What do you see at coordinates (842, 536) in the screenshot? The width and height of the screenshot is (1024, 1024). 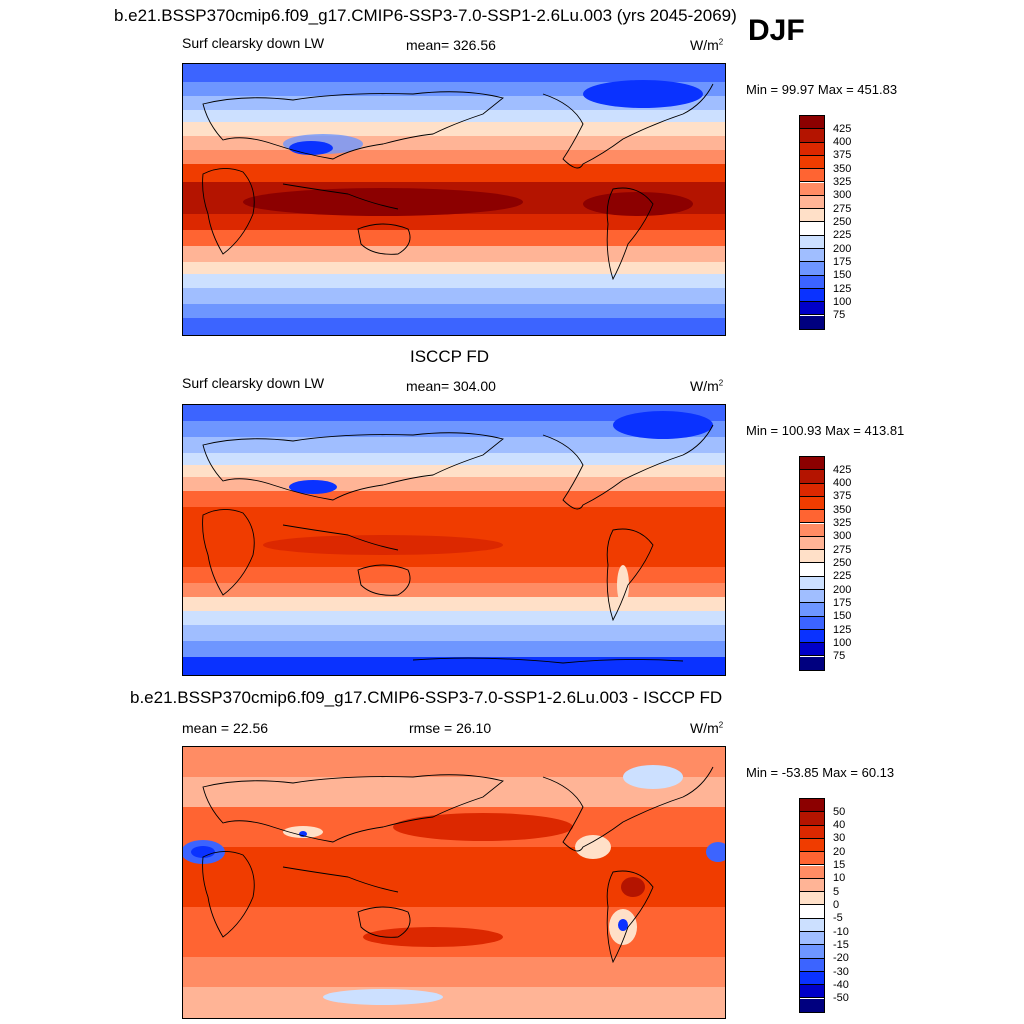 I see `panel2-cb-label: 300` at bounding box center [842, 536].